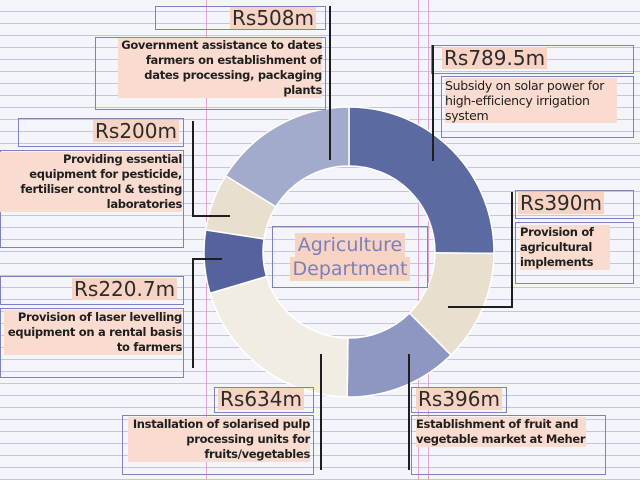 The height and width of the screenshot is (480, 640). Describe the element at coordinates (350, 269) in the screenshot. I see `center-title-line-2: Department` at that location.